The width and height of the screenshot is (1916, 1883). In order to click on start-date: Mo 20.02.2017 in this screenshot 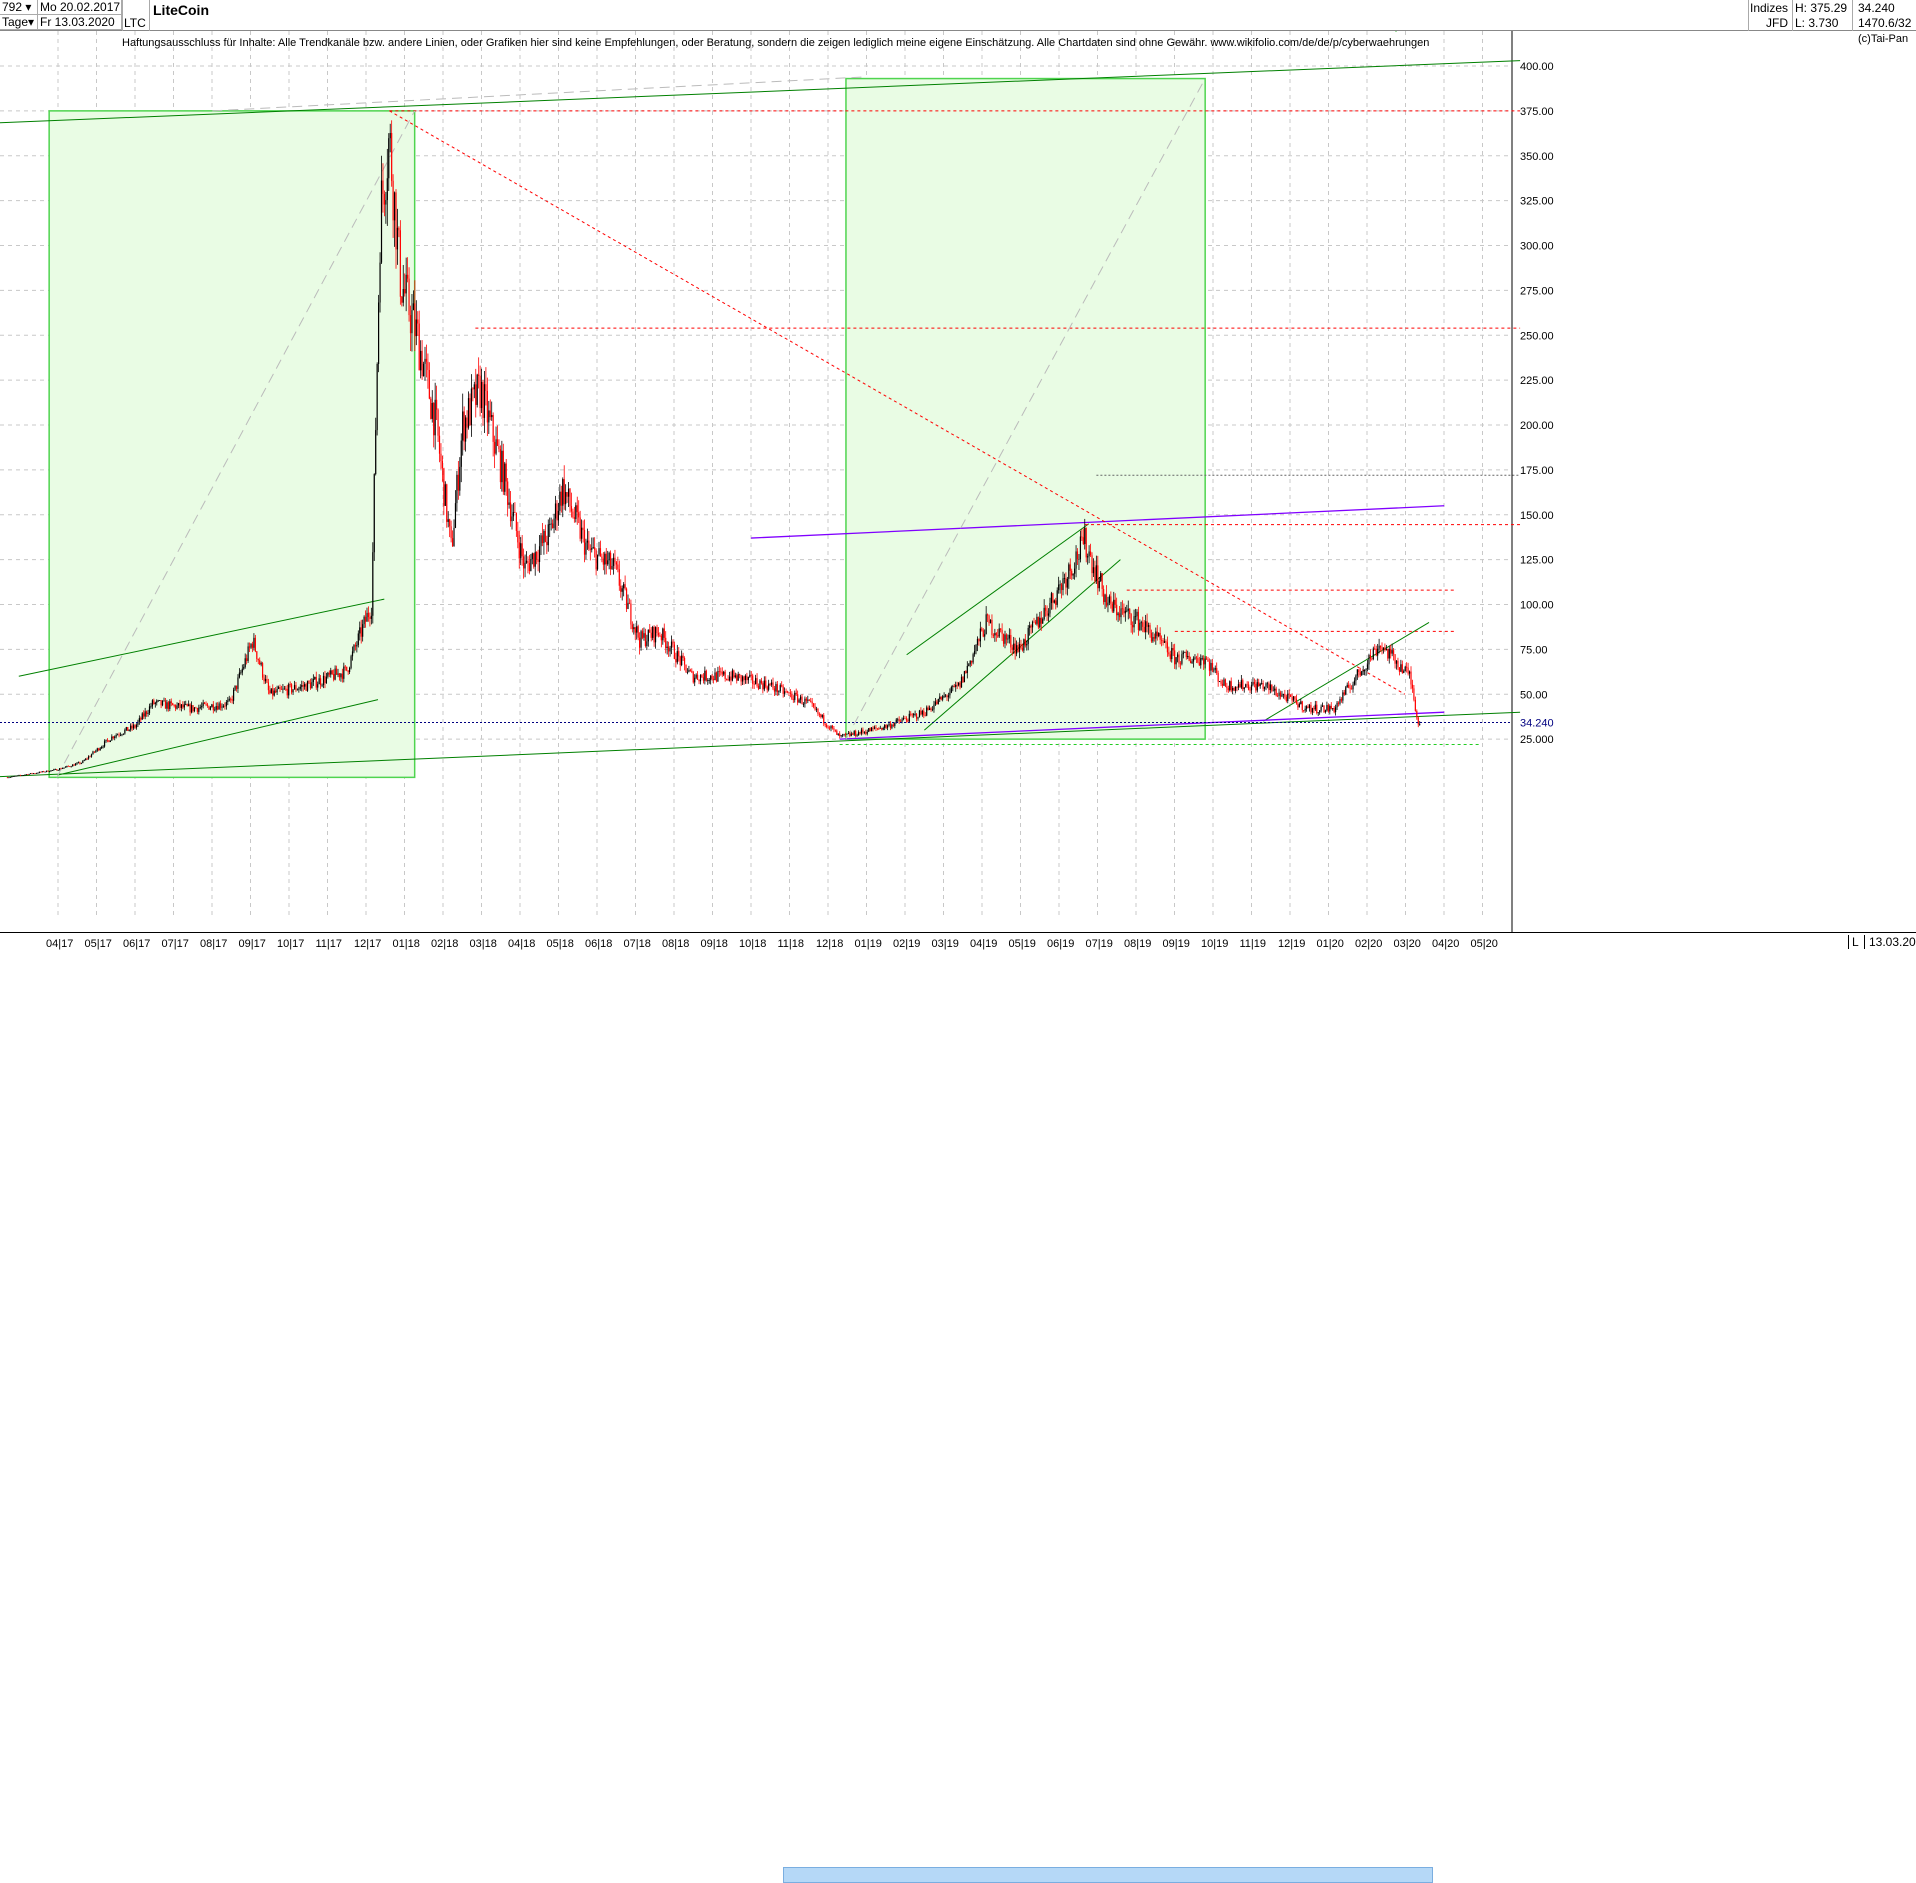, I will do `click(80, 7)`.